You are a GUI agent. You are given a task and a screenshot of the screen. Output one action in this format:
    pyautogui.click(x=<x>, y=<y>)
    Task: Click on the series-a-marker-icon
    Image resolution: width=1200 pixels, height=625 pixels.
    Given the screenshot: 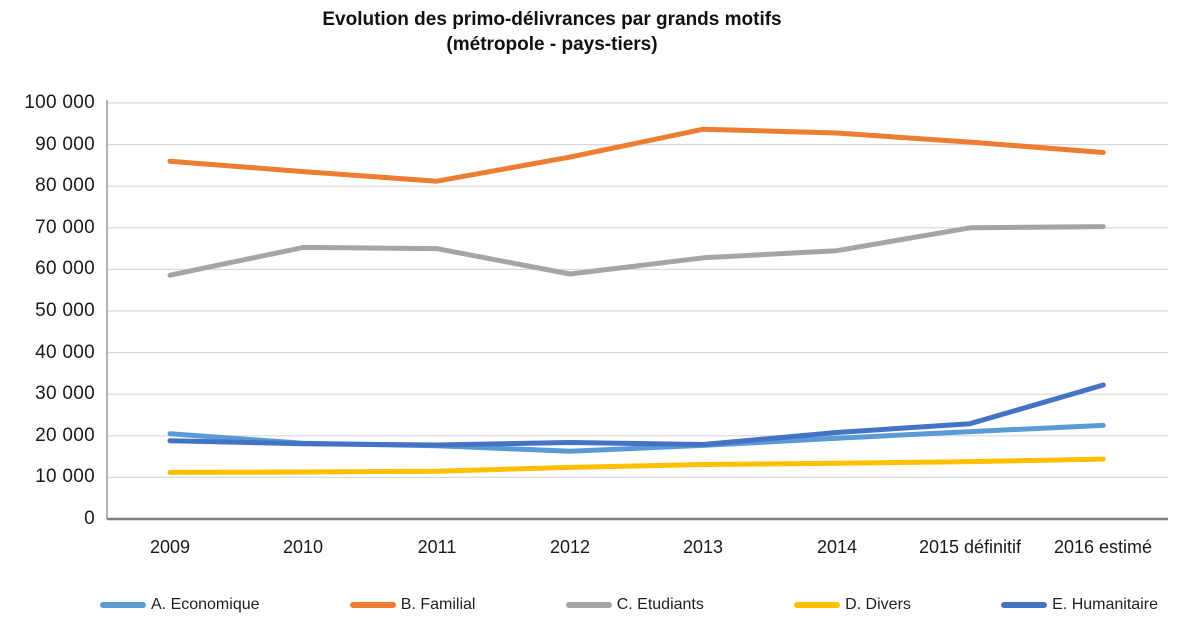 What is the action you would take?
    pyautogui.click(x=123, y=605)
    